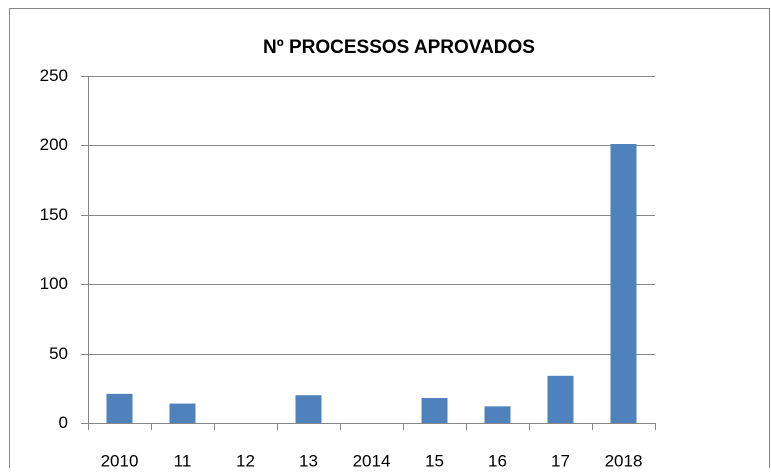 The height and width of the screenshot is (473, 771). What do you see at coordinates (434, 459) in the screenshot?
I see `x-tick-label: 15` at bounding box center [434, 459].